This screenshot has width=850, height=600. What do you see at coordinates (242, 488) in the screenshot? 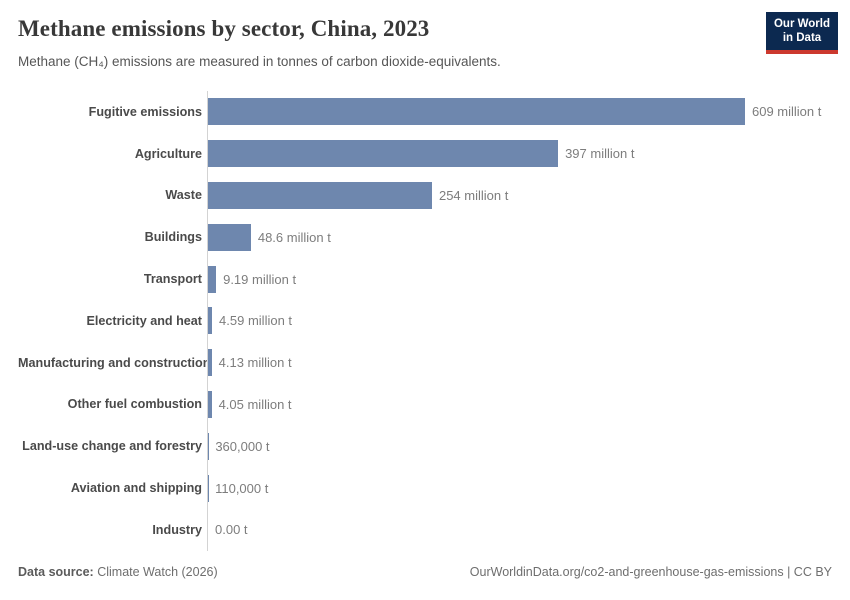
I see `value-label: 110,000 t` at bounding box center [242, 488].